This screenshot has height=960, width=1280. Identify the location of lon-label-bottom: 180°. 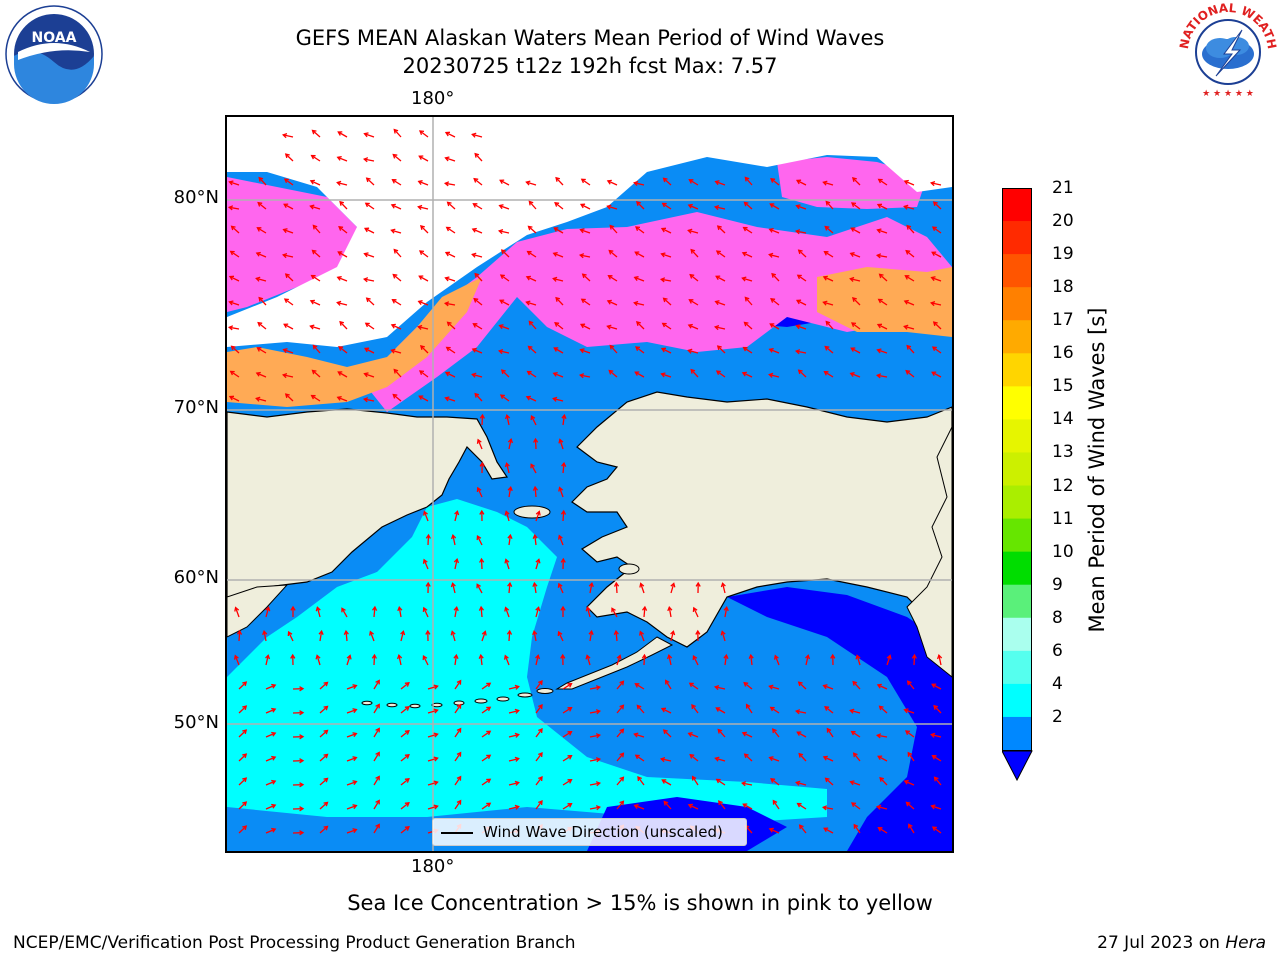
(433, 866).